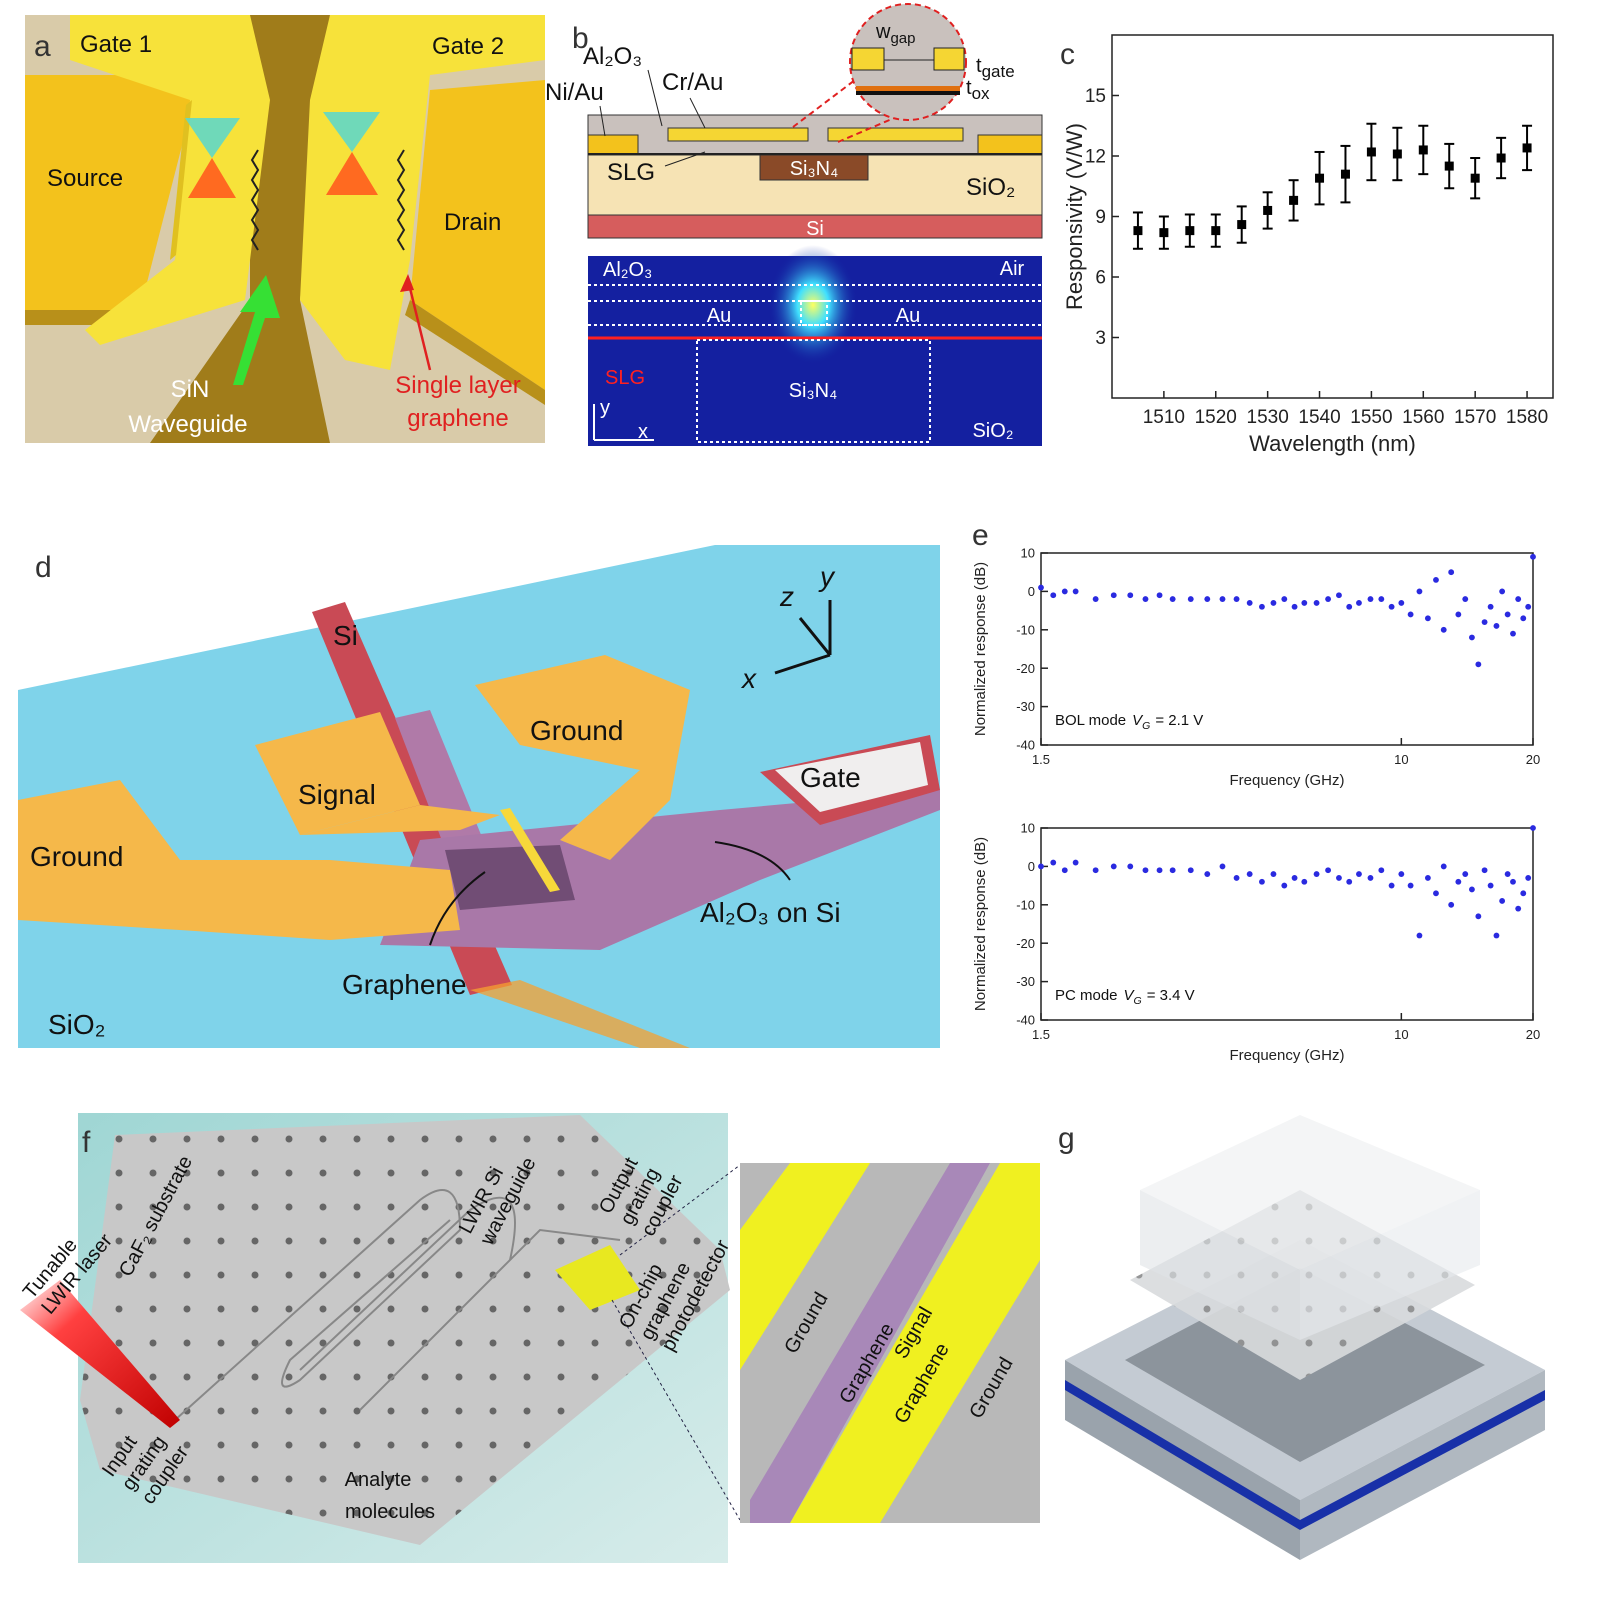 The width and height of the screenshot is (1600, 1600). What do you see at coordinates (1216, 417) in the screenshot?
I see `x-tick-label: 1520` at bounding box center [1216, 417].